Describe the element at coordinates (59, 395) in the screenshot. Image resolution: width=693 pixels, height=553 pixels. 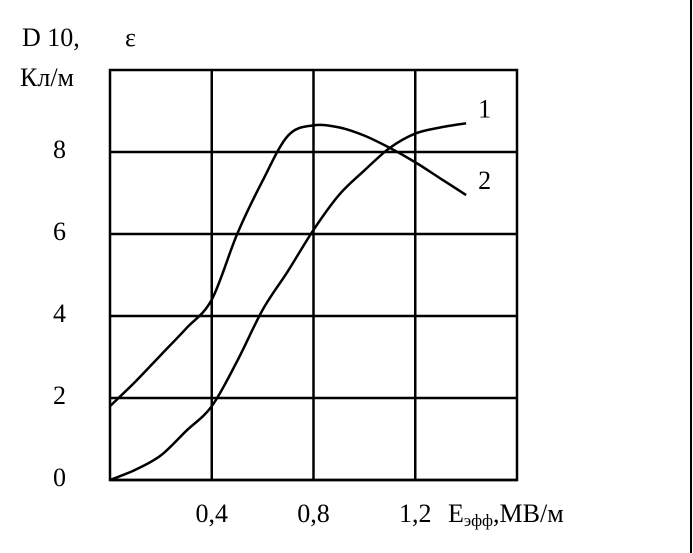
I see `y-tick-label: 2` at that location.